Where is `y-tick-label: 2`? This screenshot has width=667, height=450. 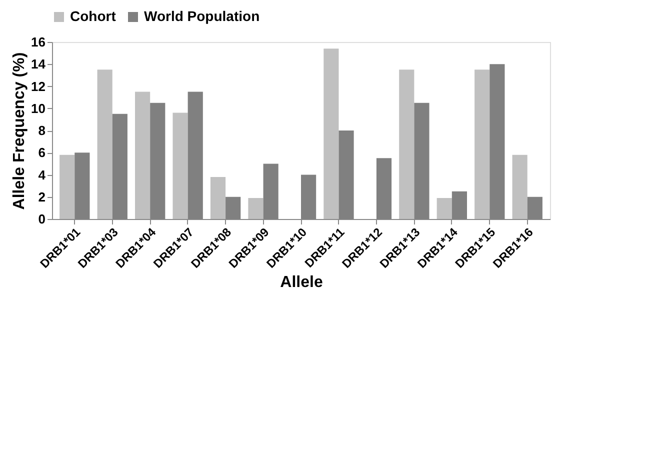 y-tick-label: 2 is located at coordinates (42, 196).